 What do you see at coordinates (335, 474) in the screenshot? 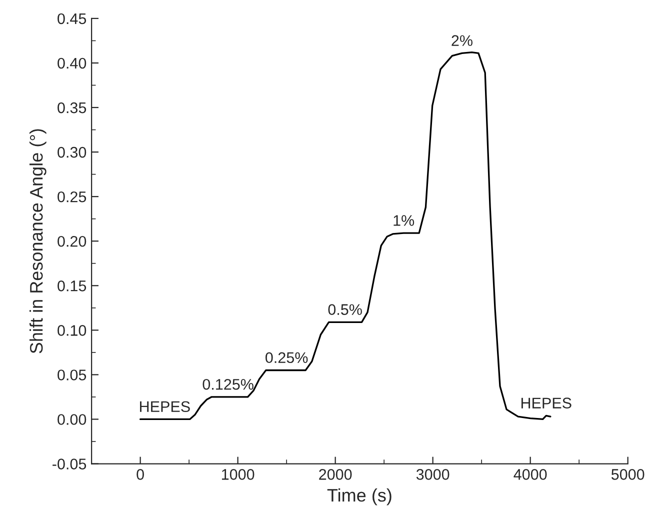
I see `x-tick-label: 2000` at bounding box center [335, 474].